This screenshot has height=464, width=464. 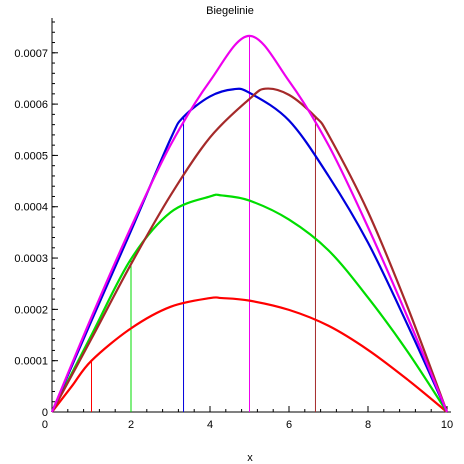 What do you see at coordinates (250, 458) in the screenshot?
I see `x-axis-label: x` at bounding box center [250, 458].